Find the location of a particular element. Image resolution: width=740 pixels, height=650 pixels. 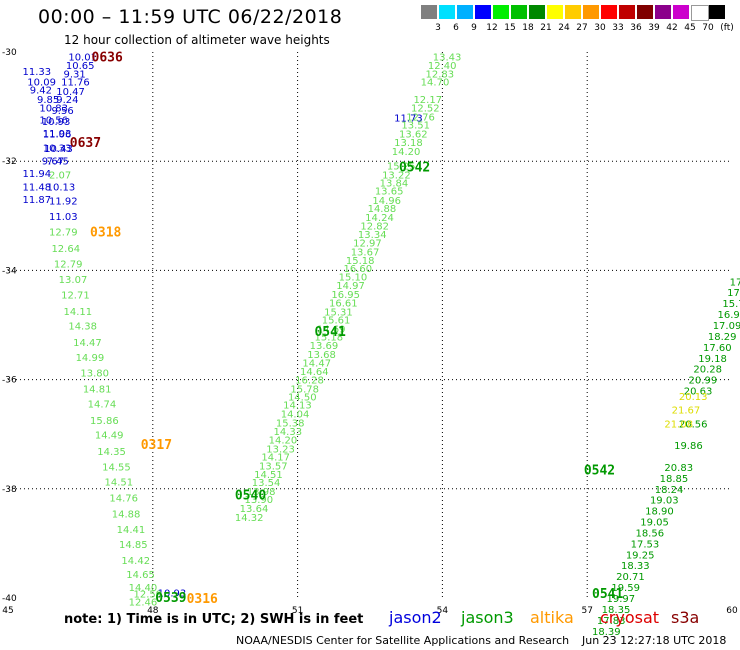

wave-height-value: 13.34 is located at coordinates (372, 235).